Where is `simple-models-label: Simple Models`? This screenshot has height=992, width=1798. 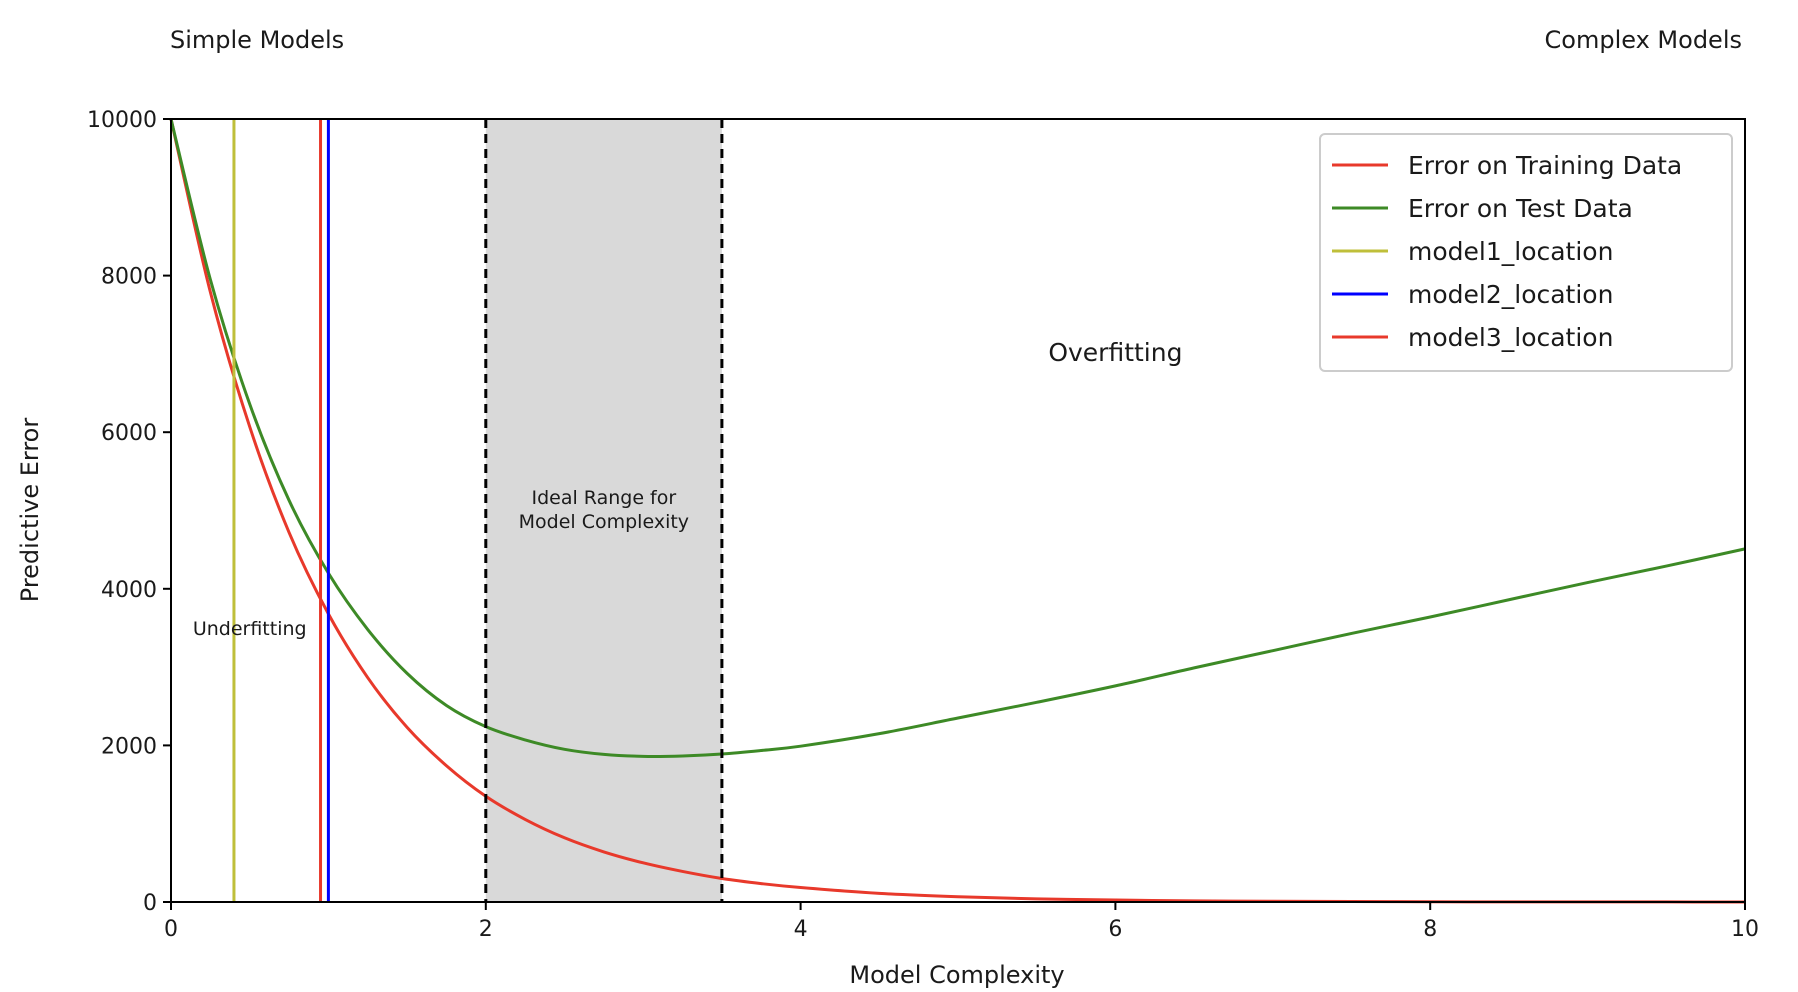
simple-models-label: Simple Models is located at coordinates (257, 40).